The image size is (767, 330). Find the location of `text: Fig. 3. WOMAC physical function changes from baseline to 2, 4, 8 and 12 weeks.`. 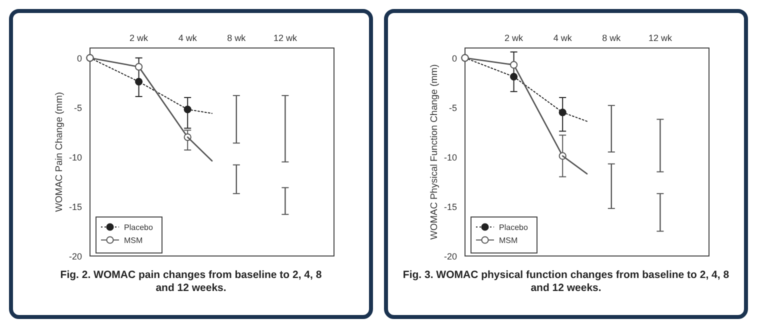

text: Fig. 3. WOMAC physical function changes from baseline to 2, 4, 8 and 12 weeks. is located at coordinates (566, 281).